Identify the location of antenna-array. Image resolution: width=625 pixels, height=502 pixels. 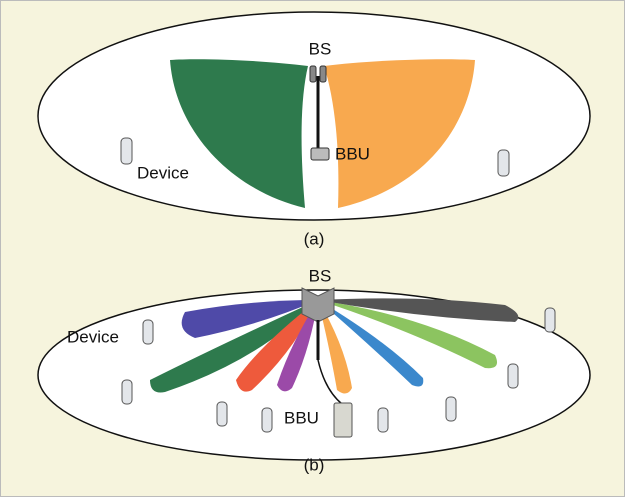
(318, 305).